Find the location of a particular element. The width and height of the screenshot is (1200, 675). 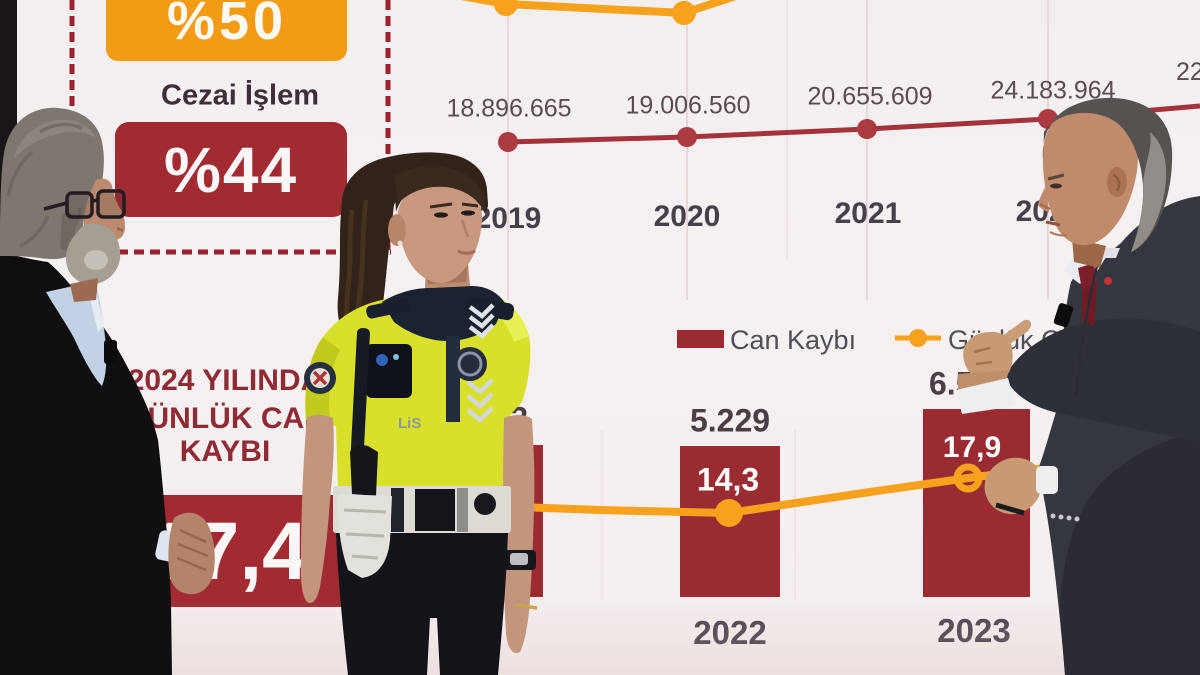

svg-text: LiS is located at coordinates (409, 423).